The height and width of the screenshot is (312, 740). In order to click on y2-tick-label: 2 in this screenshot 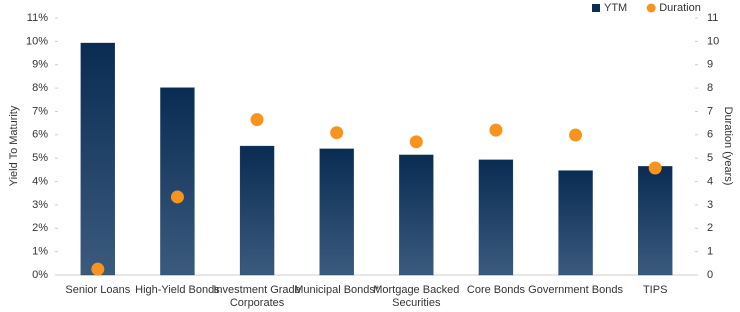, I will do `click(710, 228)`.